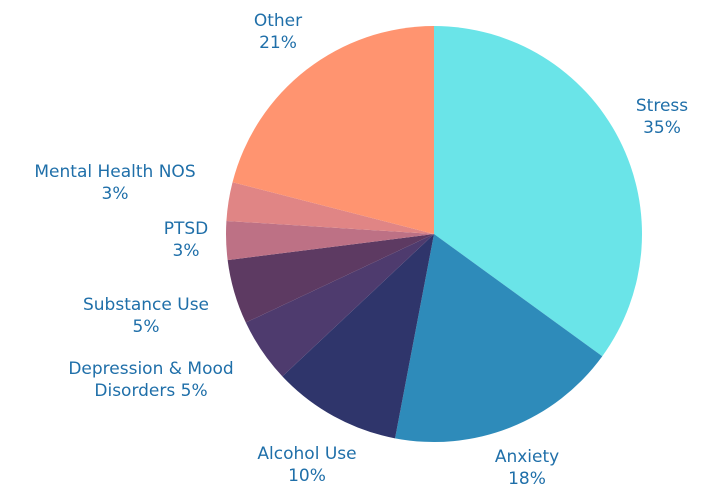 The height and width of the screenshot is (492, 710). I want to click on slice-label: Stress 35%, so click(662, 117).